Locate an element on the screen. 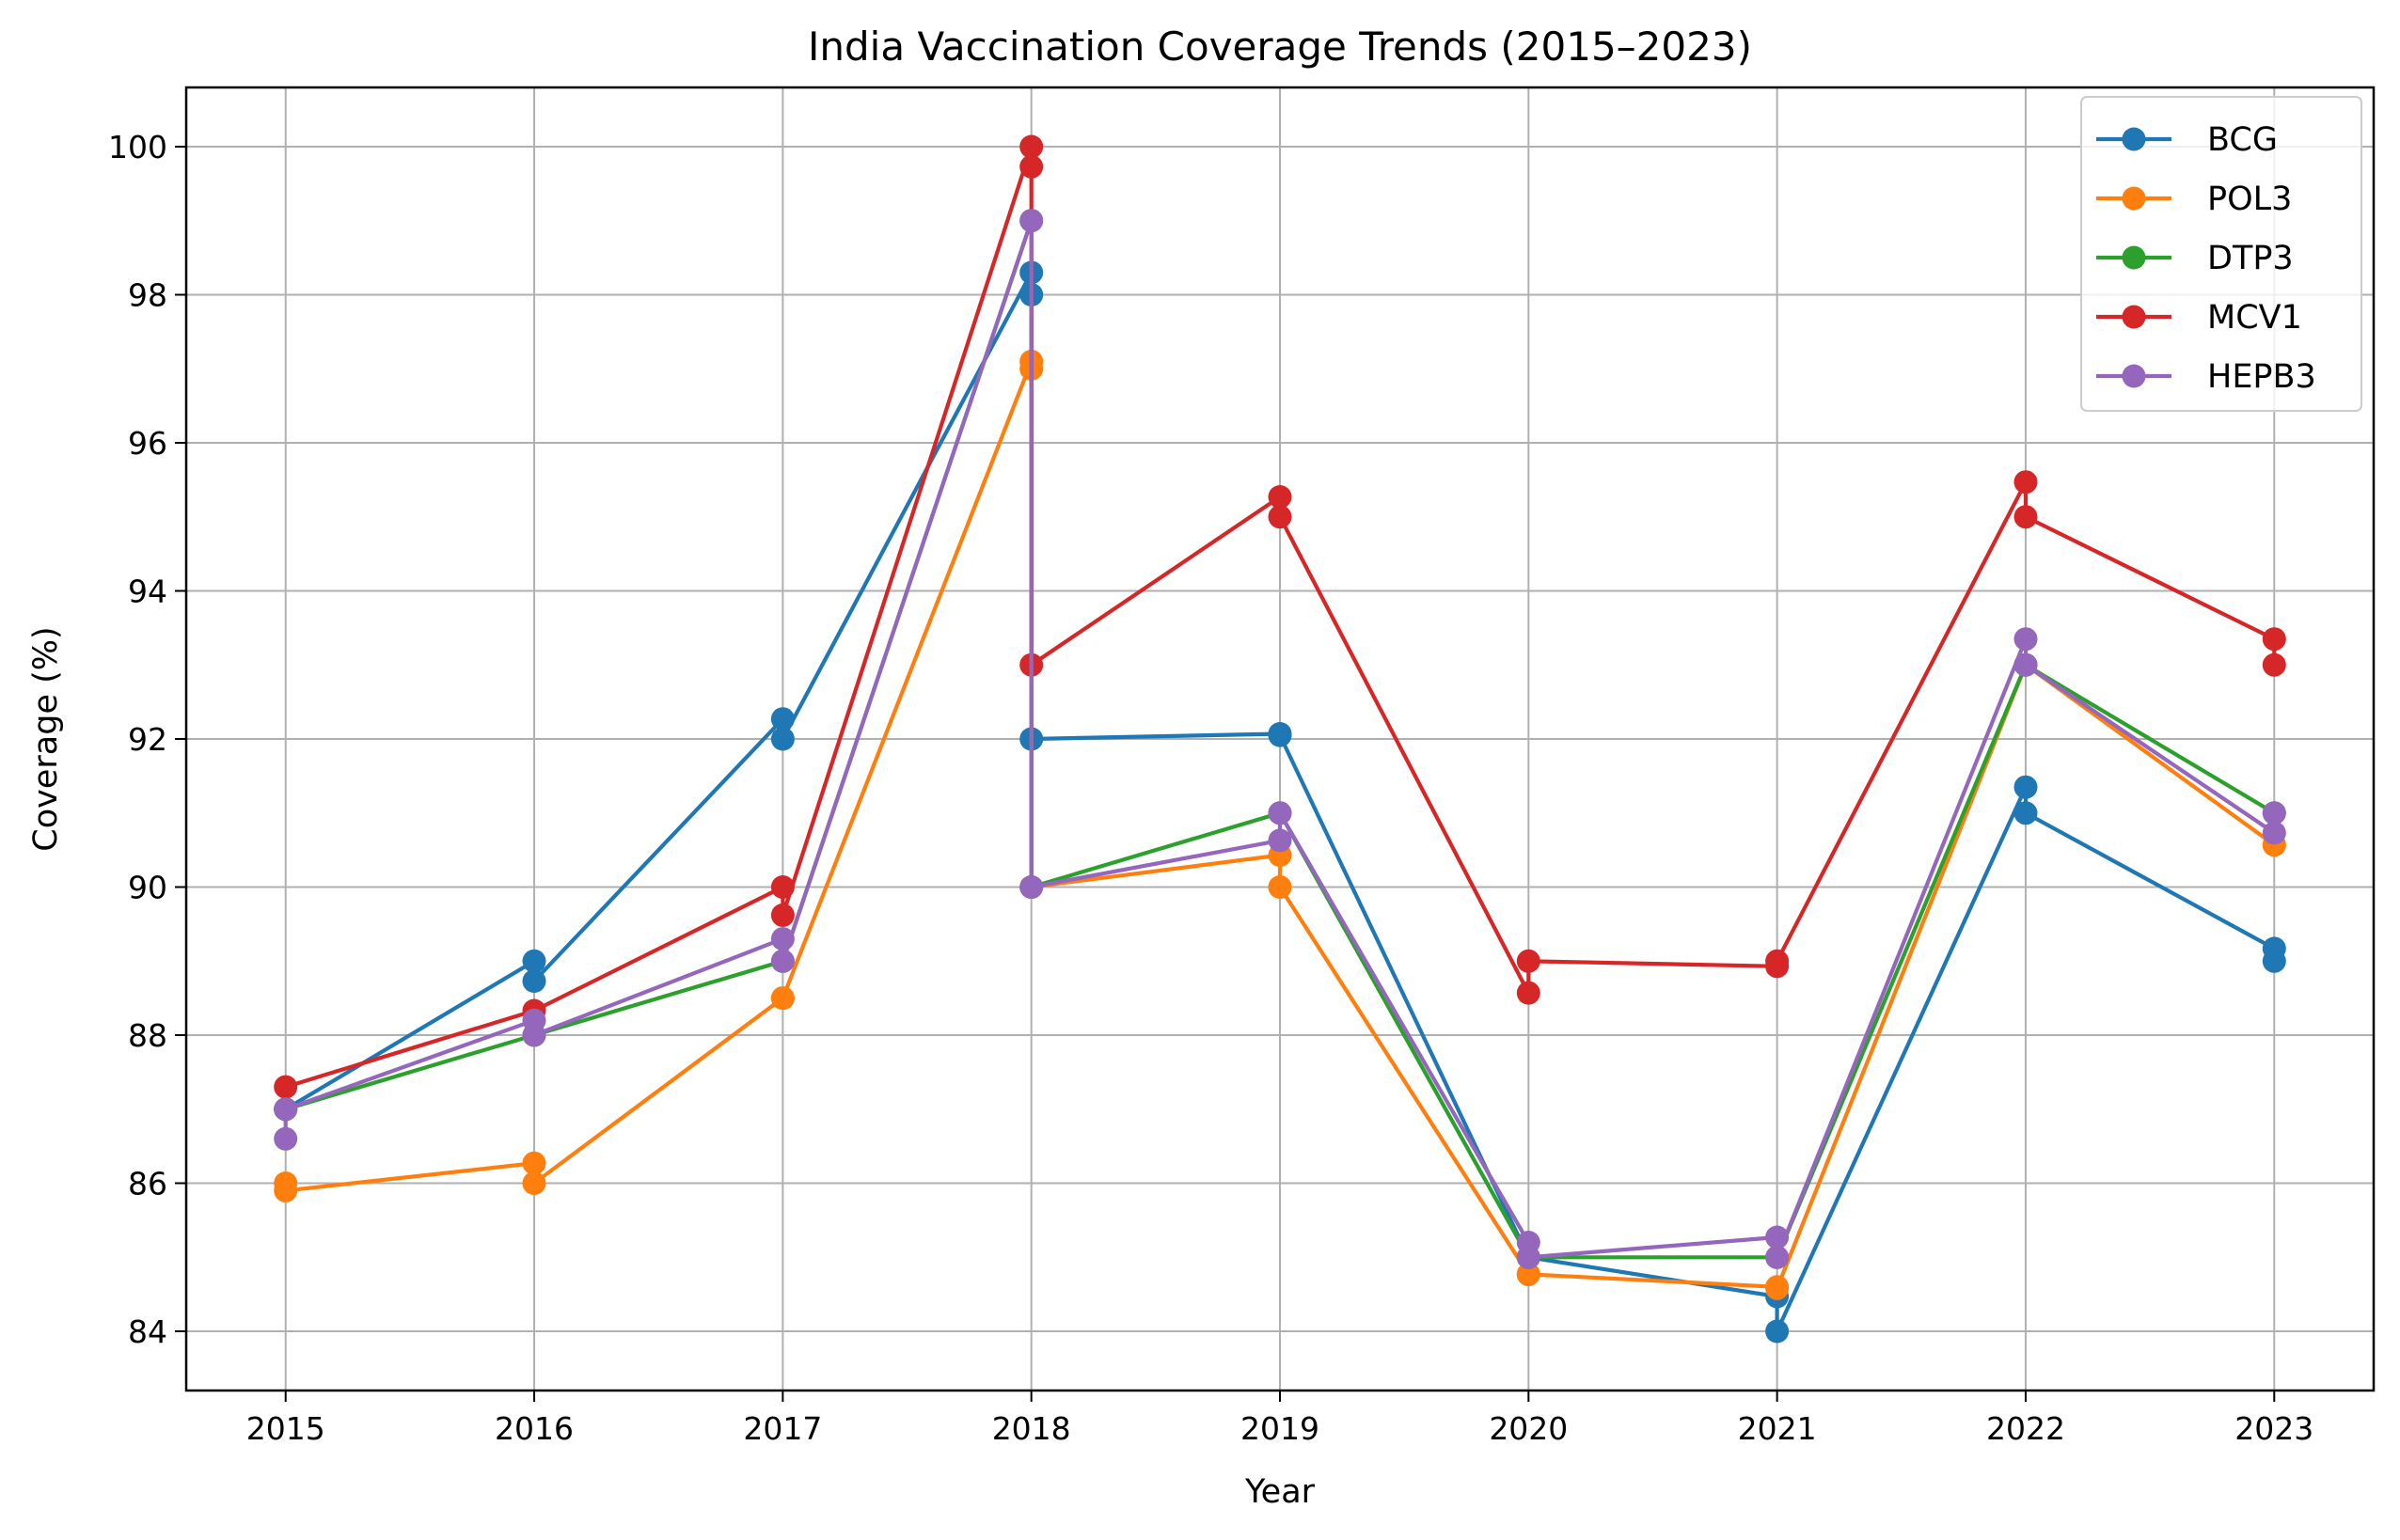 Image resolution: width=2400 pixels, height=1540 pixels. y-tick-label: 92 is located at coordinates (147, 739).